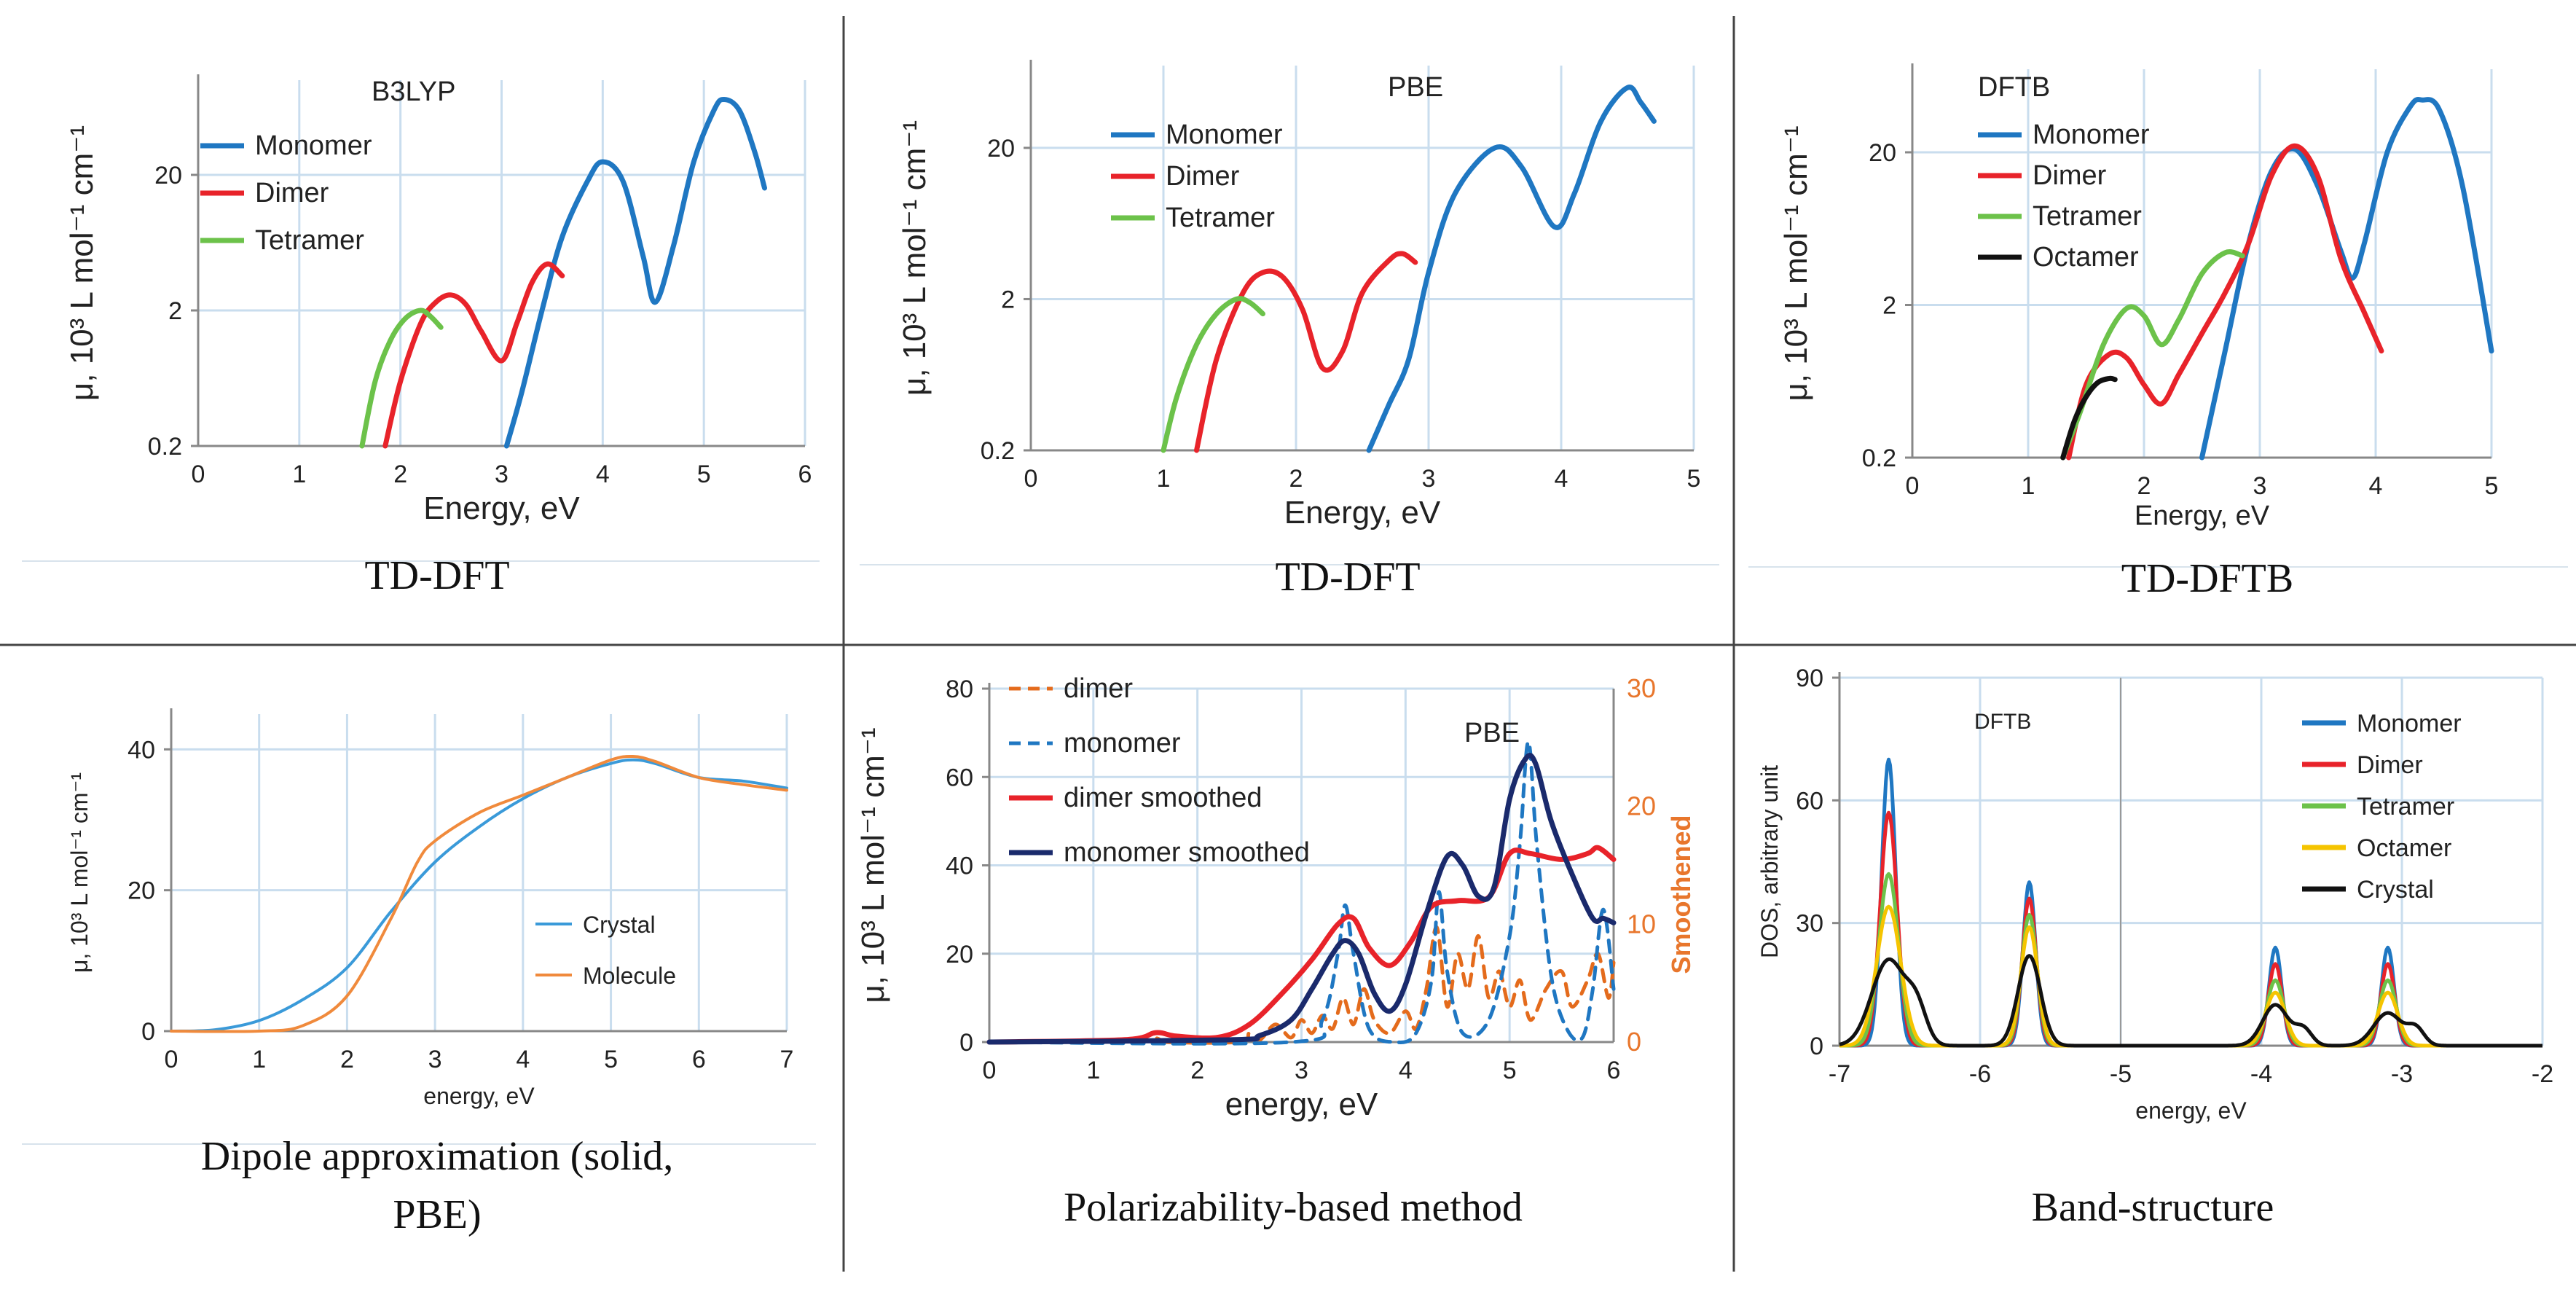 The image size is (2576, 1292). I want to click on y2-tick-label: 20, so click(1641, 806).